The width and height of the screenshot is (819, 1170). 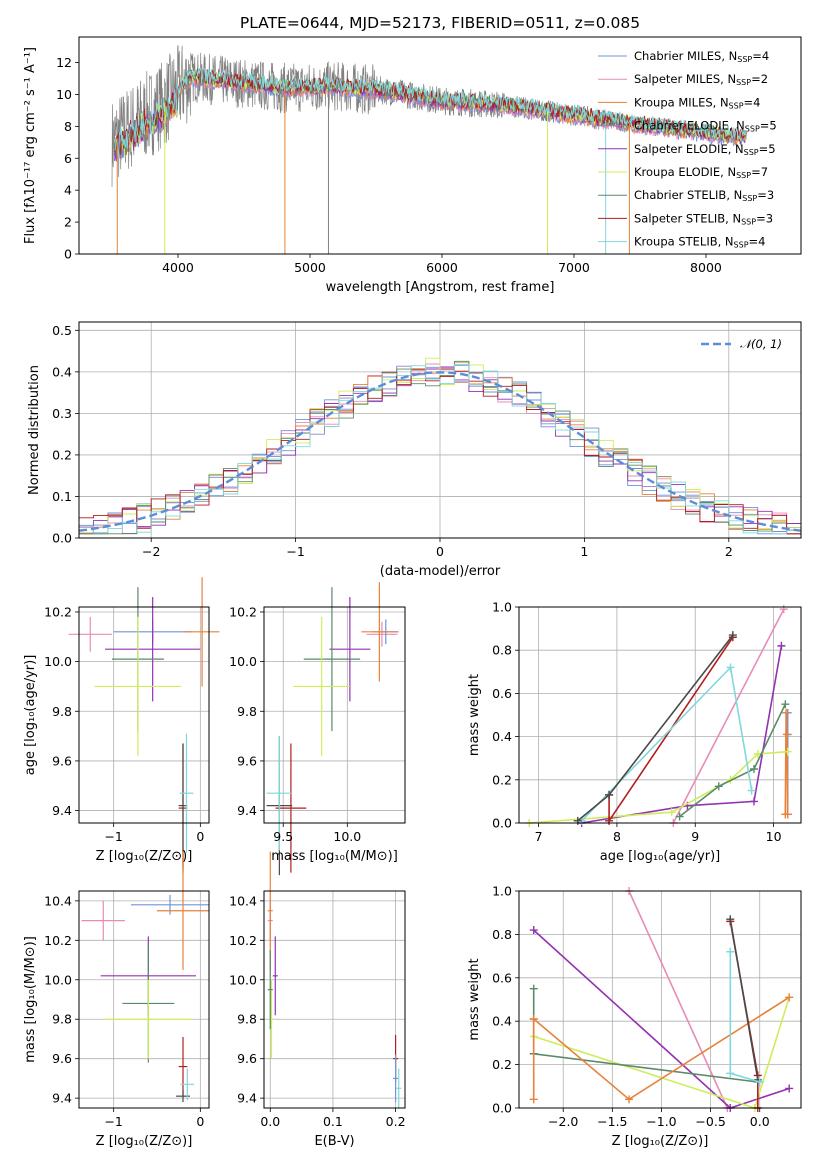 I want to click on x-tick-label: −1.5, so click(x=612, y=1121).